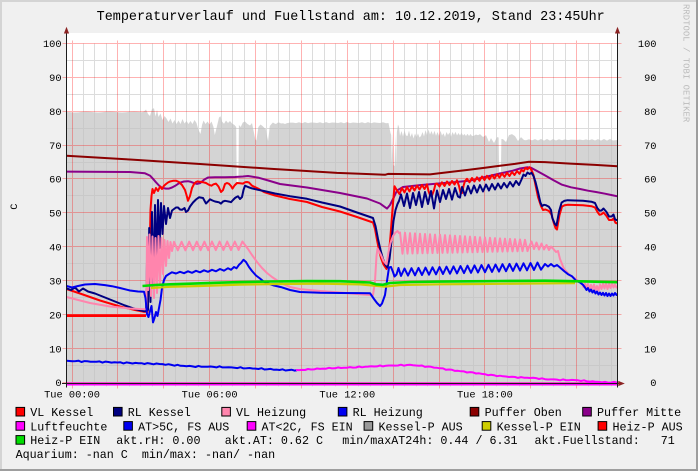 This screenshot has height=471, width=698. Describe the element at coordinates (158, 441) in the screenshot. I see `svg-text: akt.rH: 0.00` at that location.